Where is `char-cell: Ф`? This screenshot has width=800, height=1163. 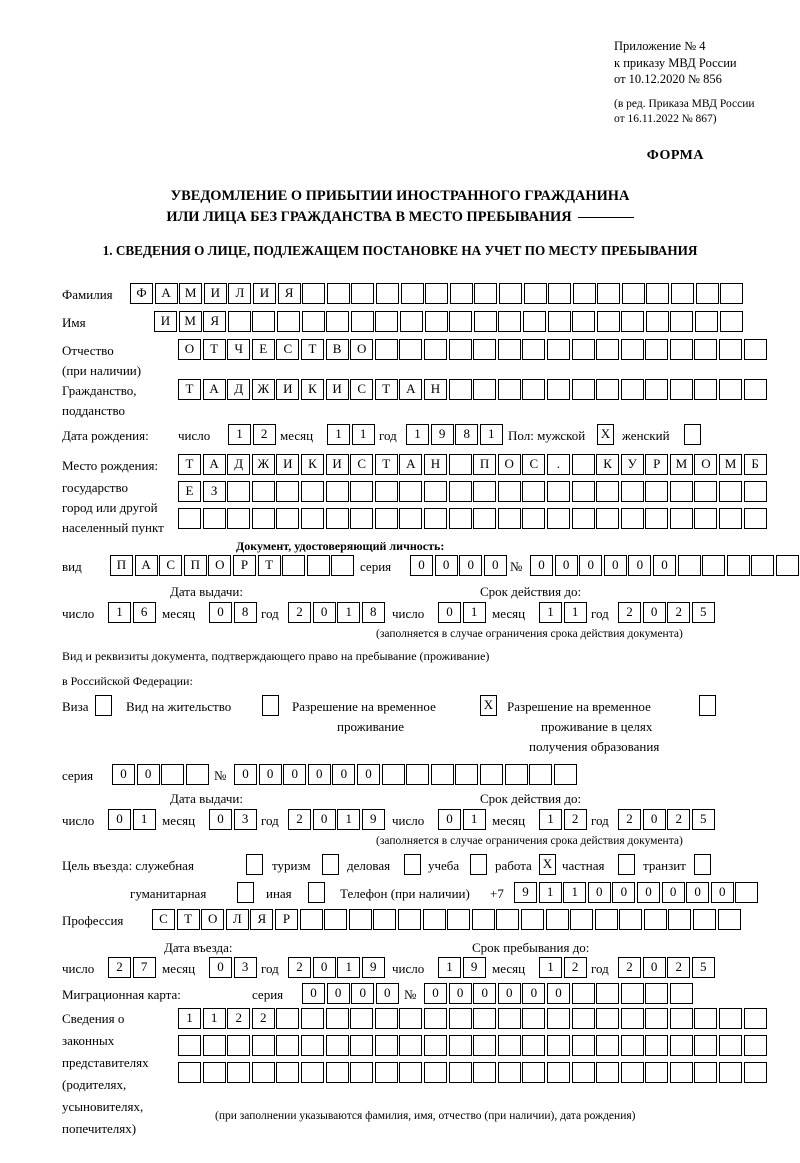 char-cell: Ф is located at coordinates (141, 293).